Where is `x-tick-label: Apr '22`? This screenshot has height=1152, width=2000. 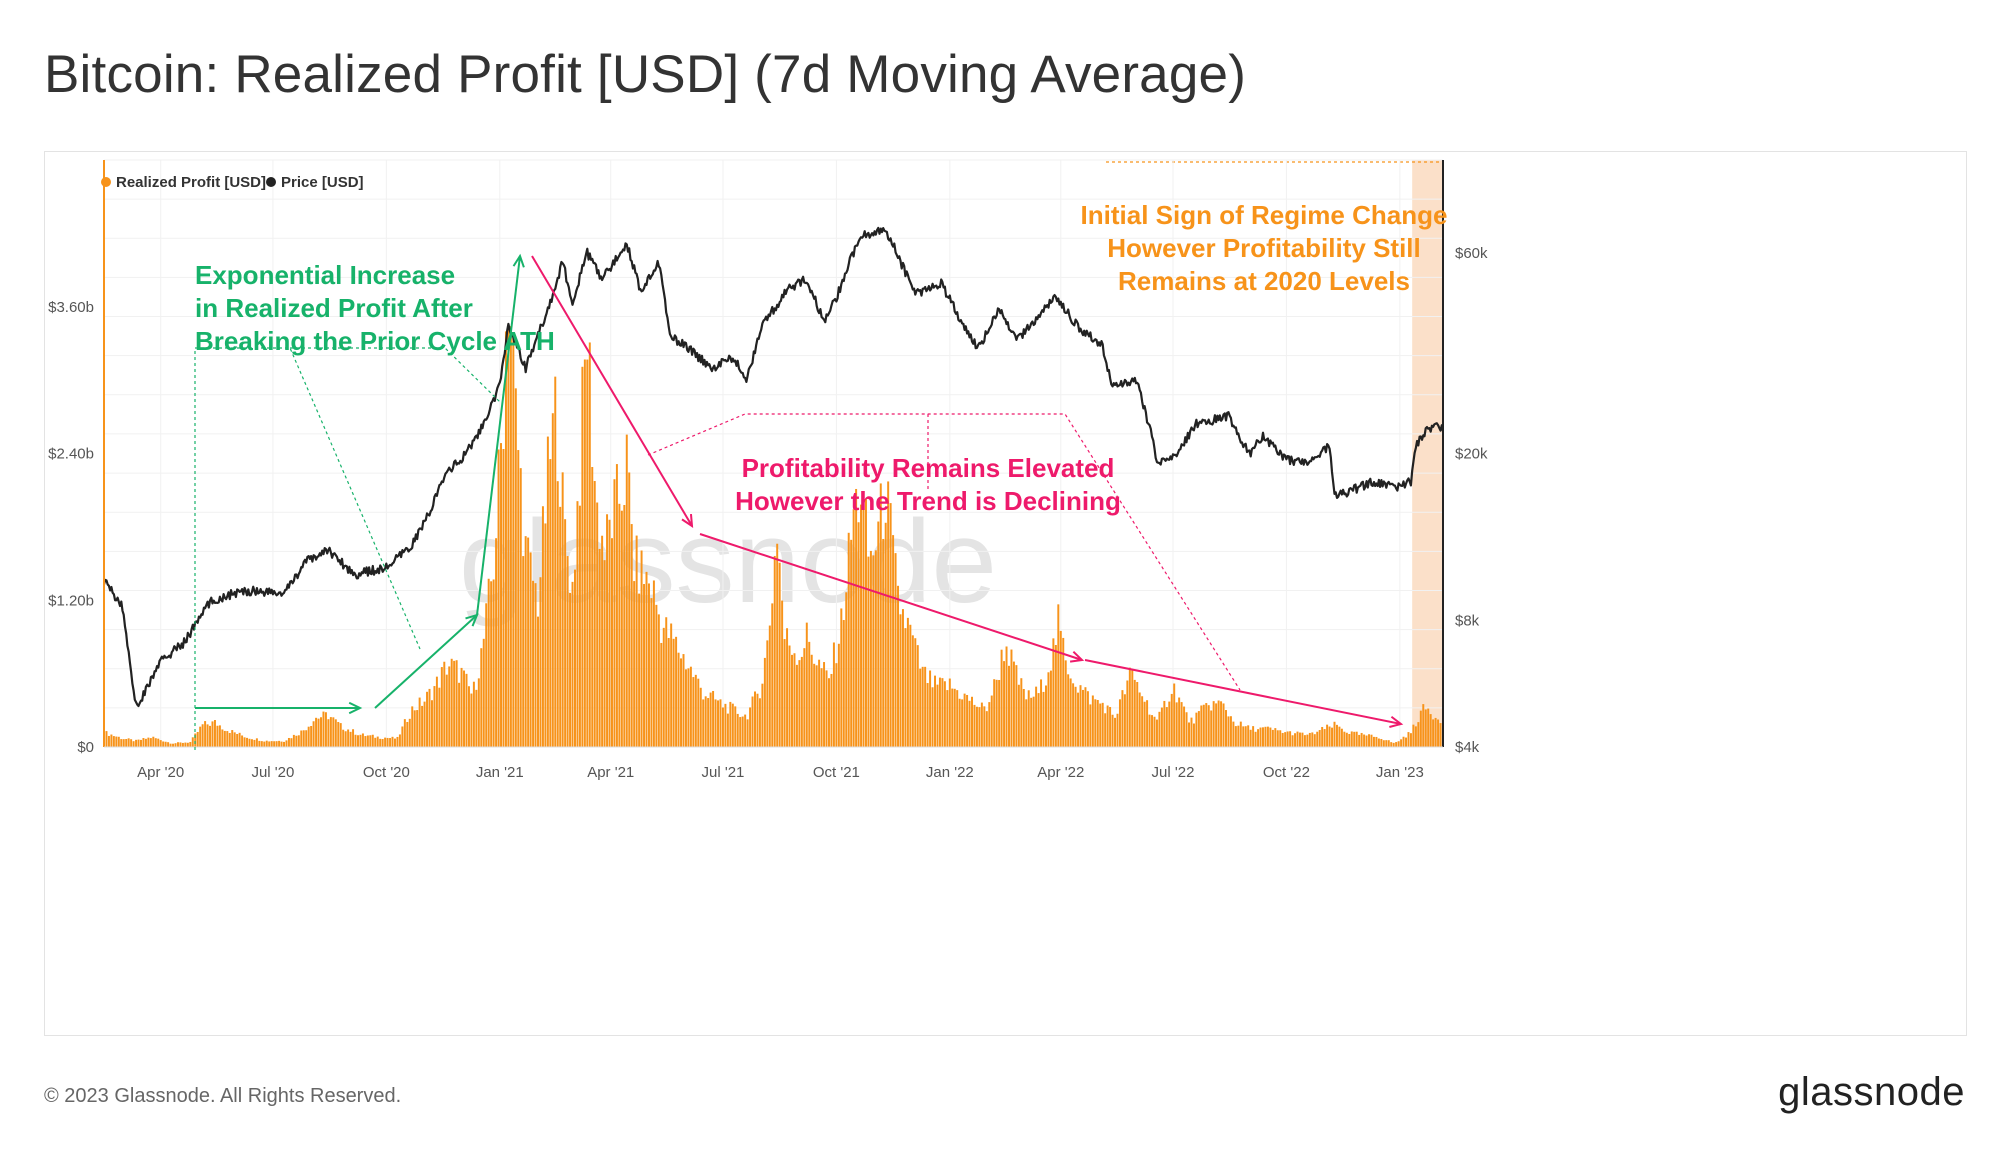 x-tick-label: Apr '22 is located at coordinates (1060, 772).